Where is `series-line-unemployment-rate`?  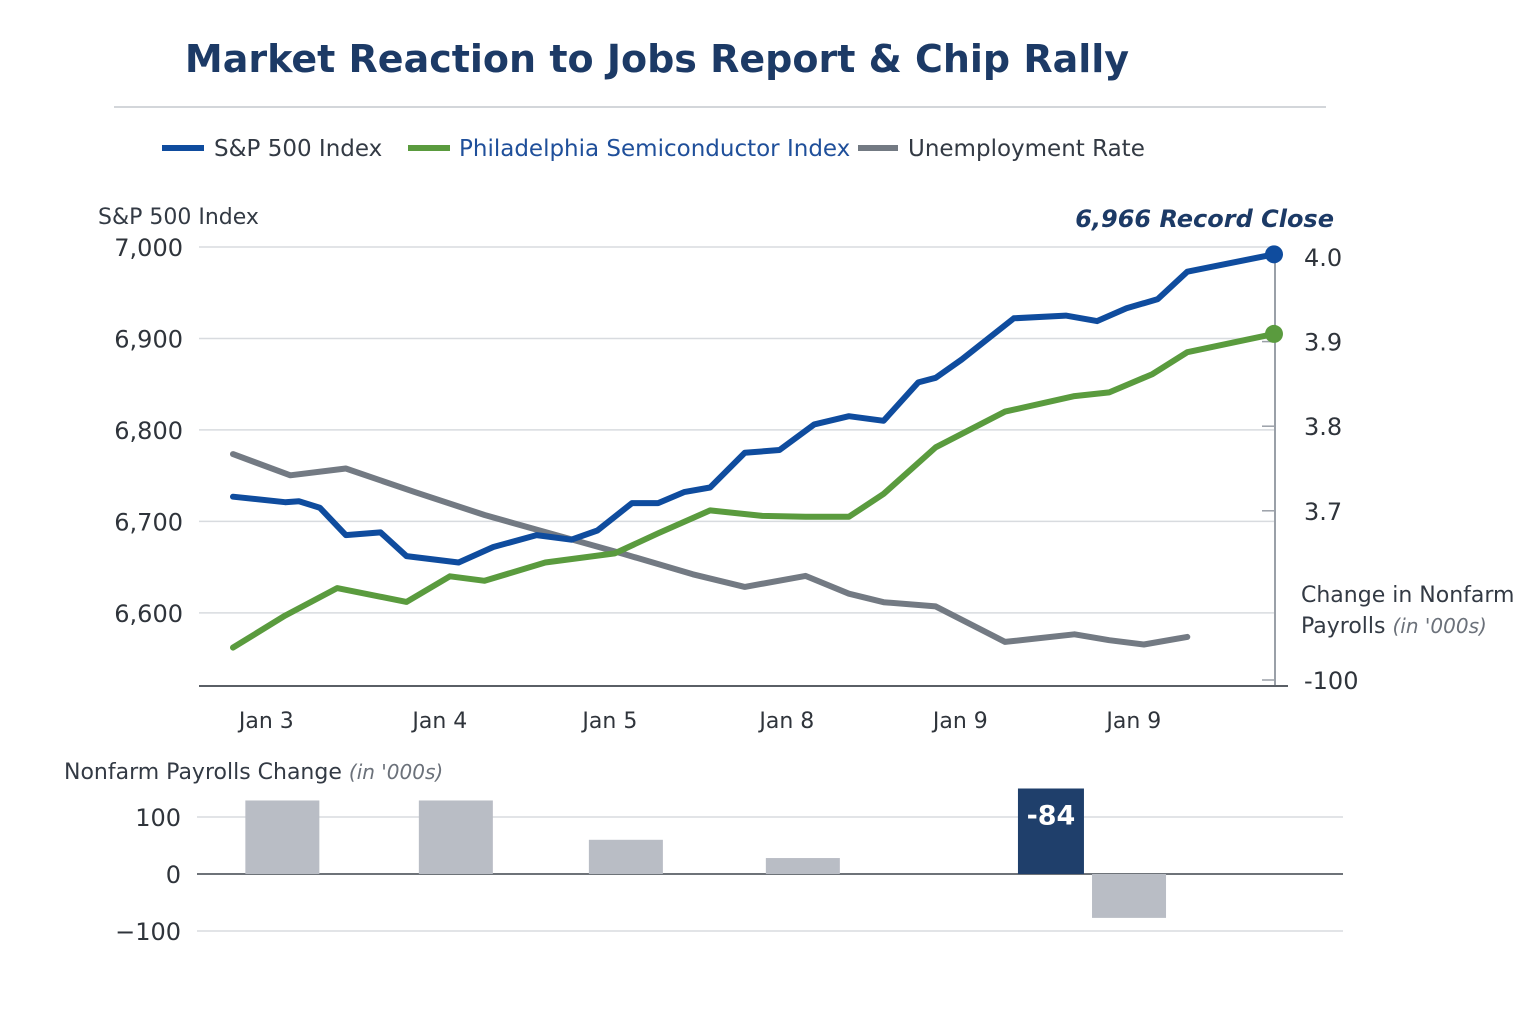 series-line-unemployment-rate is located at coordinates (710, 549).